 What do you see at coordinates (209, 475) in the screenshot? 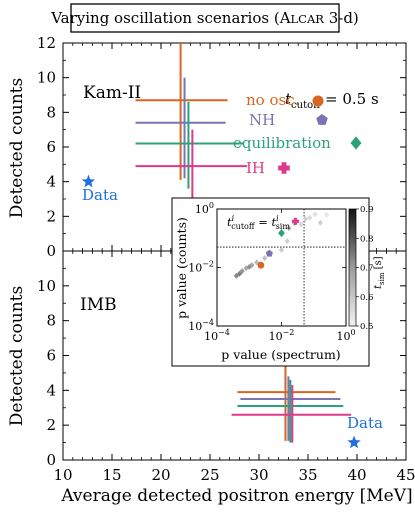
I see `x-tick-label: 25` at bounding box center [209, 475].